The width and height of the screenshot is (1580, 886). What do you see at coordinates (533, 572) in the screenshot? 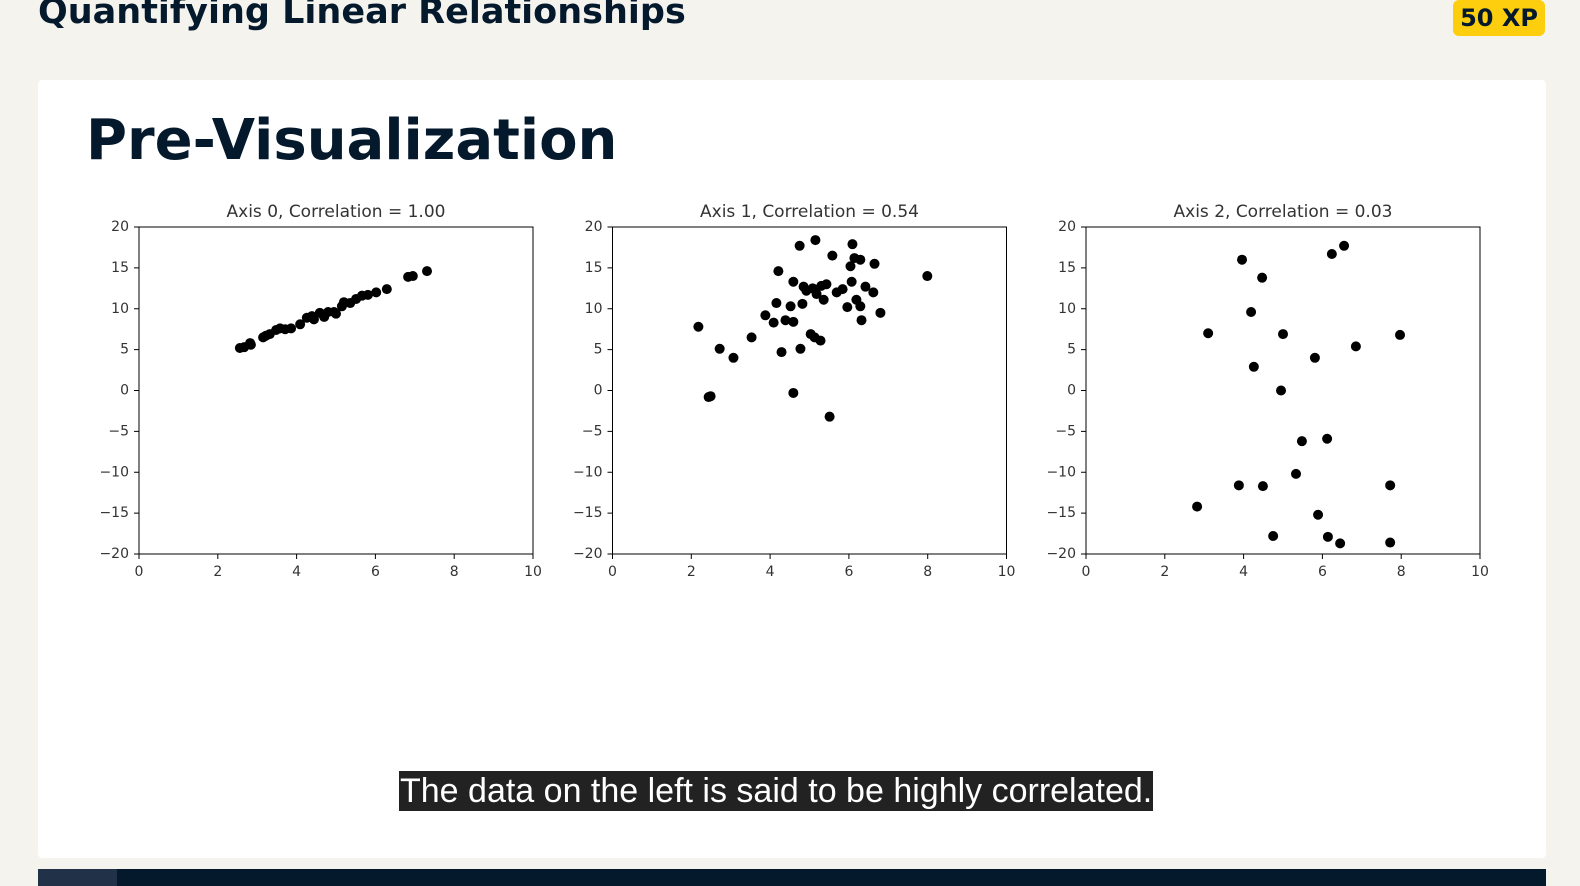
I see `x-tick-label: 10` at bounding box center [533, 572].